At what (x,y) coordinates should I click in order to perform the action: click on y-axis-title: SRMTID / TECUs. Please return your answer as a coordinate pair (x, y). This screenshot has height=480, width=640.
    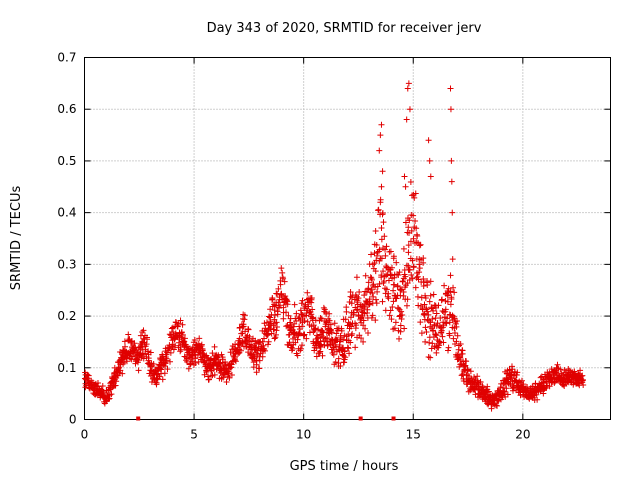
    Looking at the image, I should click on (16, 238).